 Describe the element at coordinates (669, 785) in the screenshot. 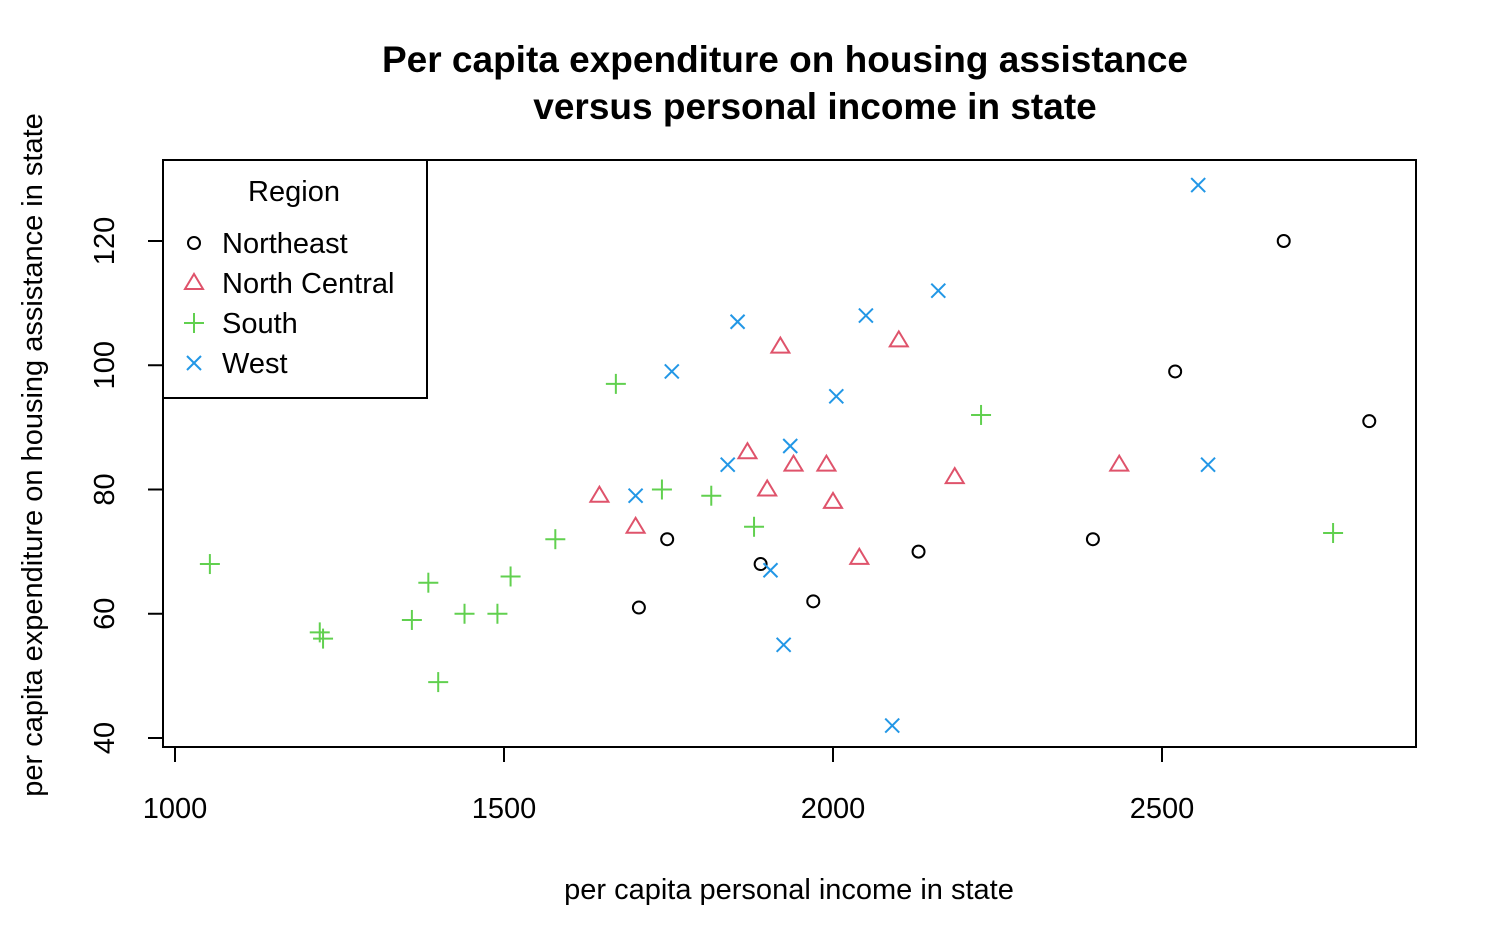

I see `x-axis: 1000 1500 2000 2500` at that location.